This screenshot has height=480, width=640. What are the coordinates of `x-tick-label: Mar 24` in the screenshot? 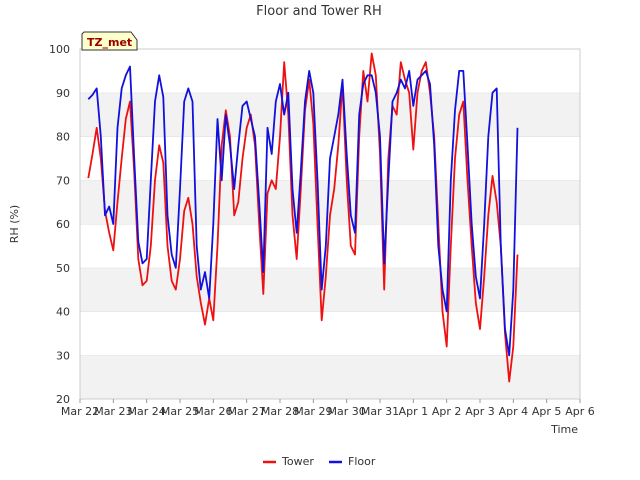 It's located at (147, 411).